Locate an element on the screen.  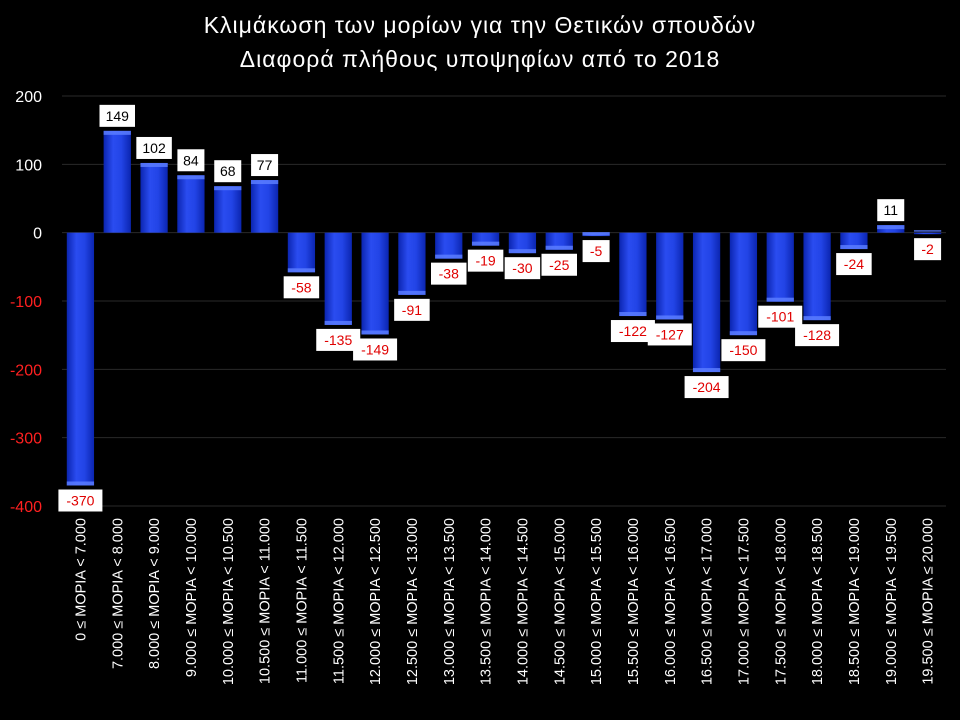
x-tick-label: 17.000 ≤ ΜΟΡΙΑ < 17.500 is located at coordinates (744, 601).